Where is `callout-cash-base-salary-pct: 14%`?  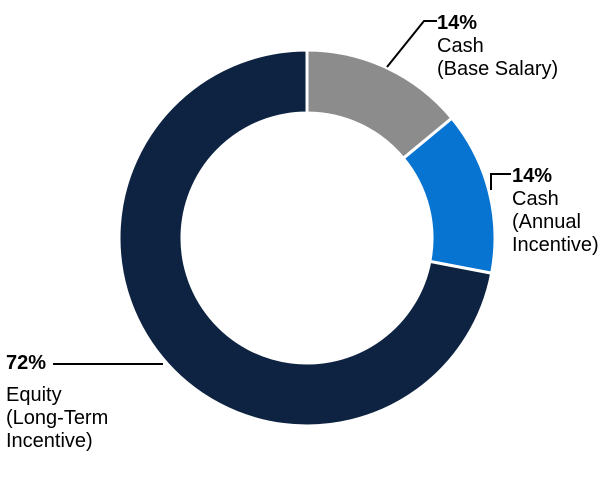 callout-cash-base-salary-pct: 14% is located at coordinates (457, 23).